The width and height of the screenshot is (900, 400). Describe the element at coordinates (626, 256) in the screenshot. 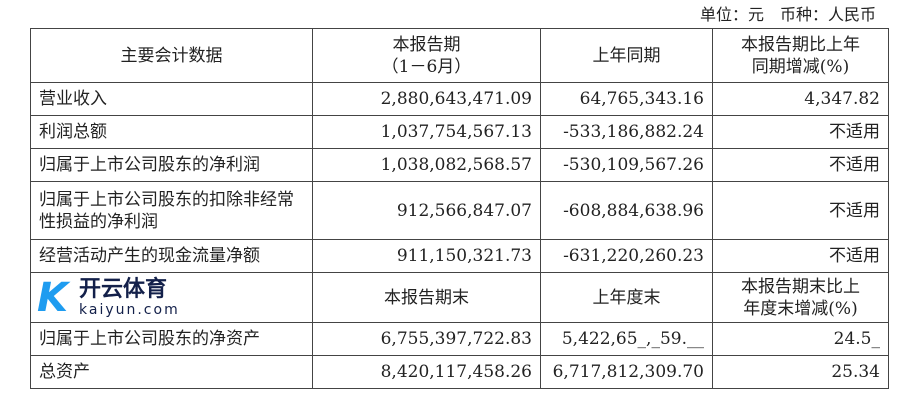

I see `cell-prior: -631,220,260.23` at that location.